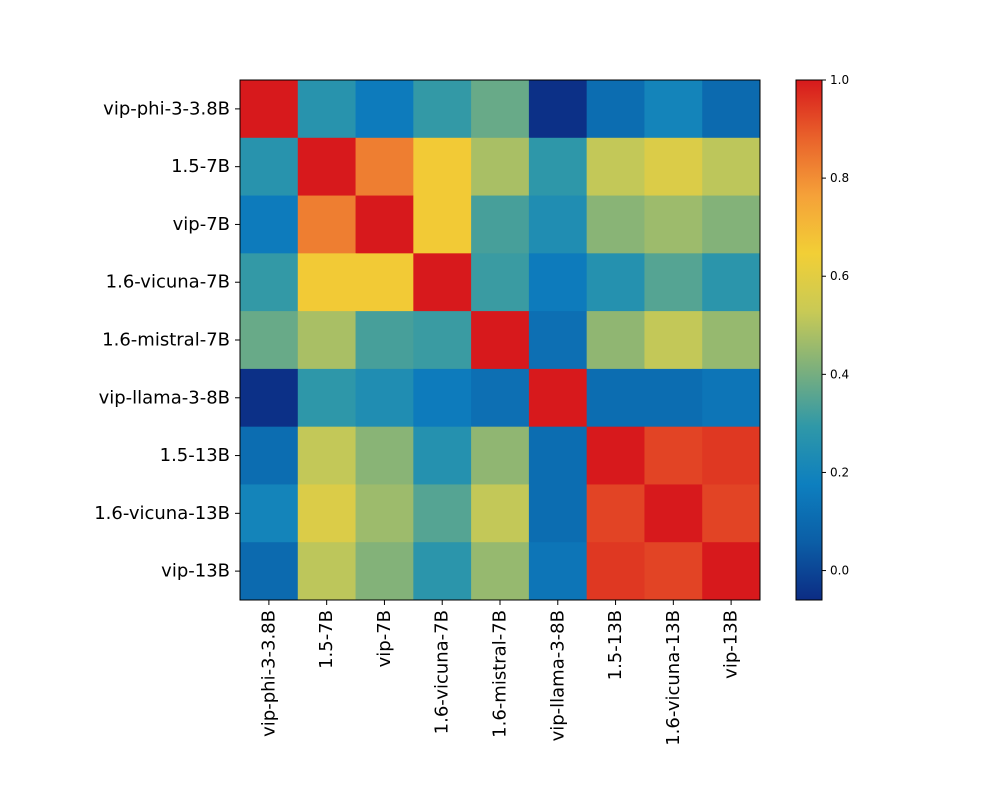 The height and width of the screenshot is (800, 1000). I want to click on y-tick-label: 1.6-vicuna-13B, so click(162, 513).